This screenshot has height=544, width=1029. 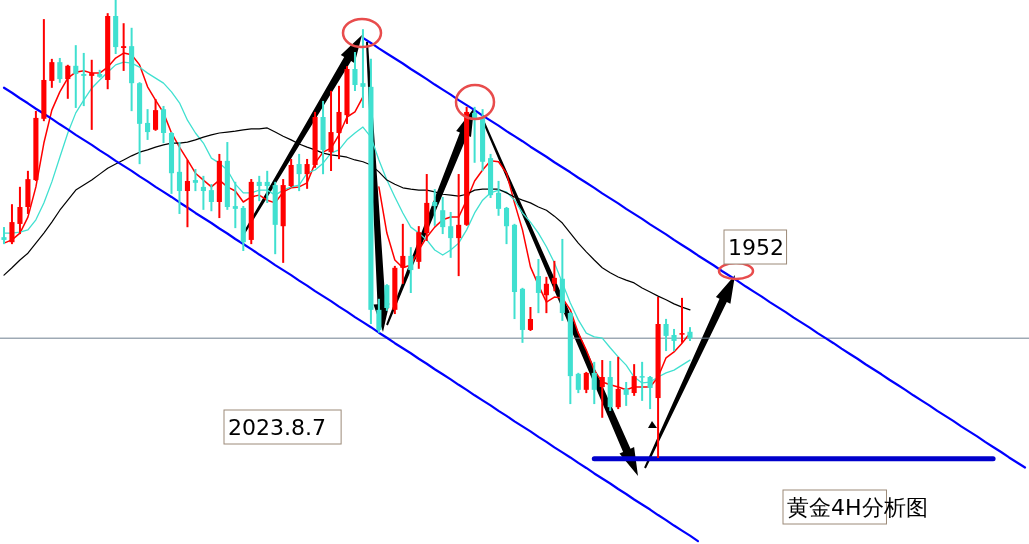 I want to click on text: 黄金4H分析图, so click(x=857, y=507).